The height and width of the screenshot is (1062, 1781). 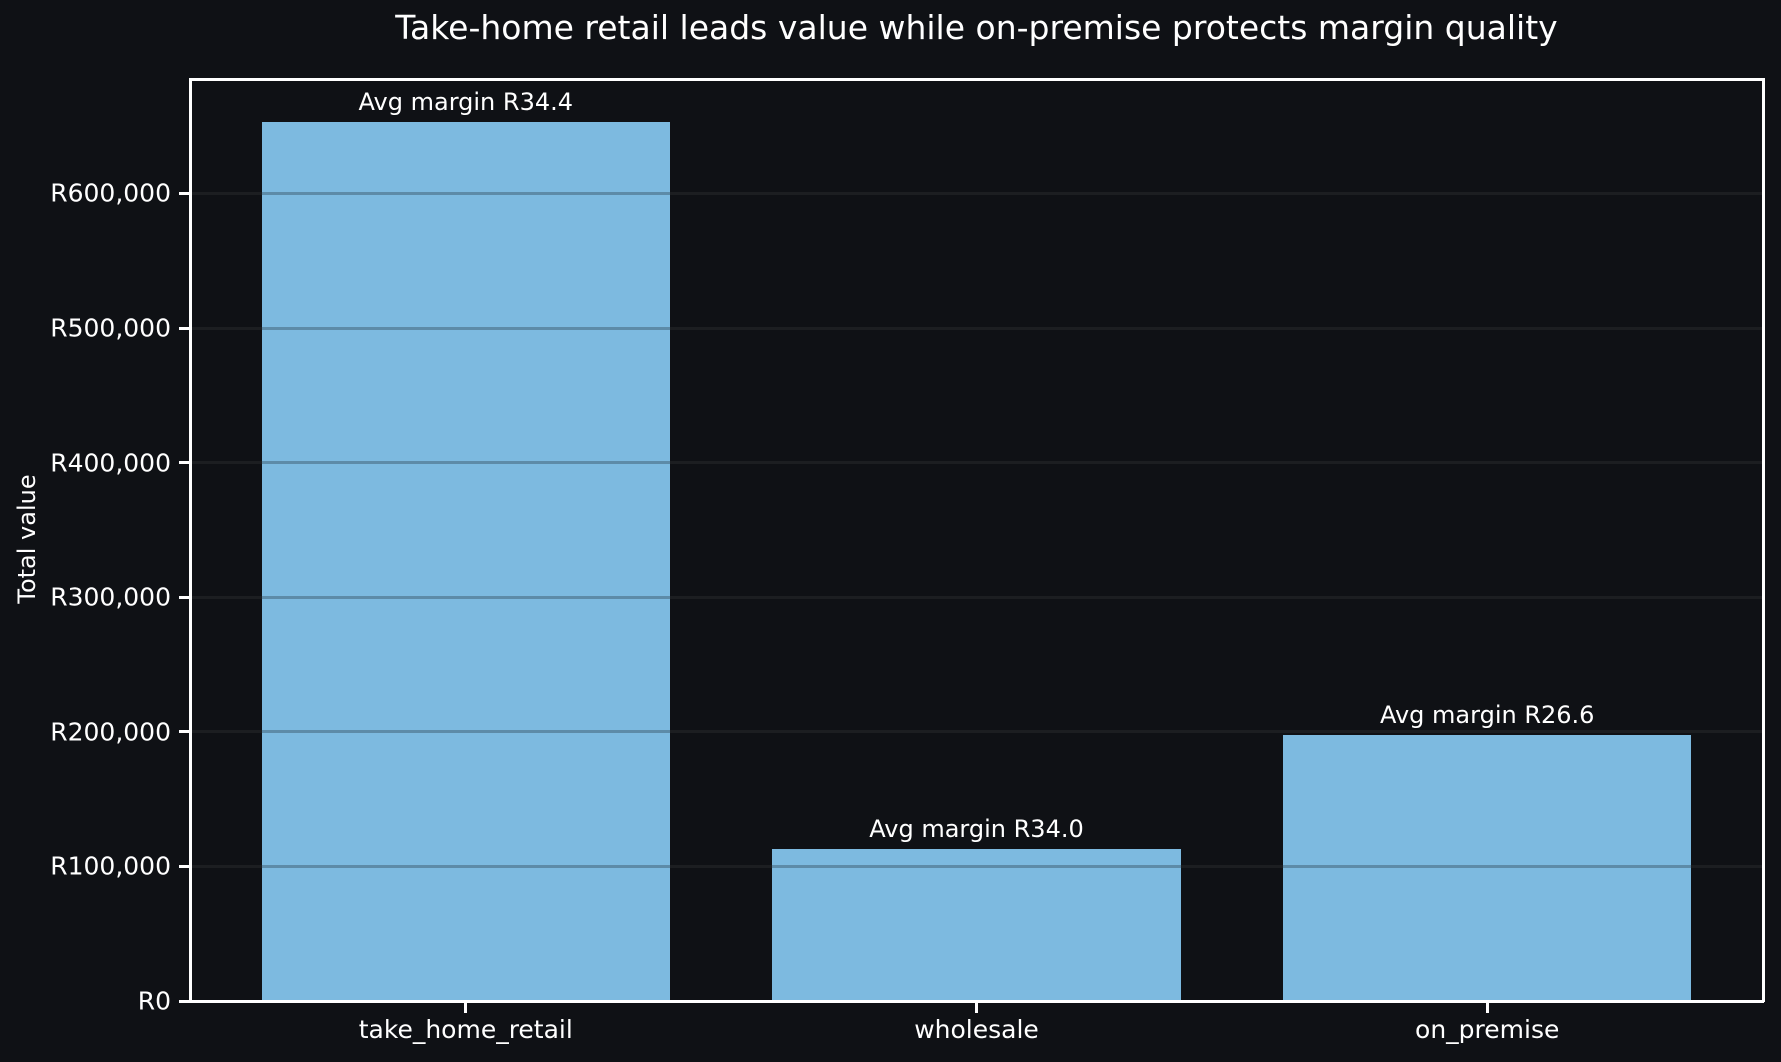 I want to click on x-tick-label-take_home_retail: take_home_retail, so click(x=465, y=1029).